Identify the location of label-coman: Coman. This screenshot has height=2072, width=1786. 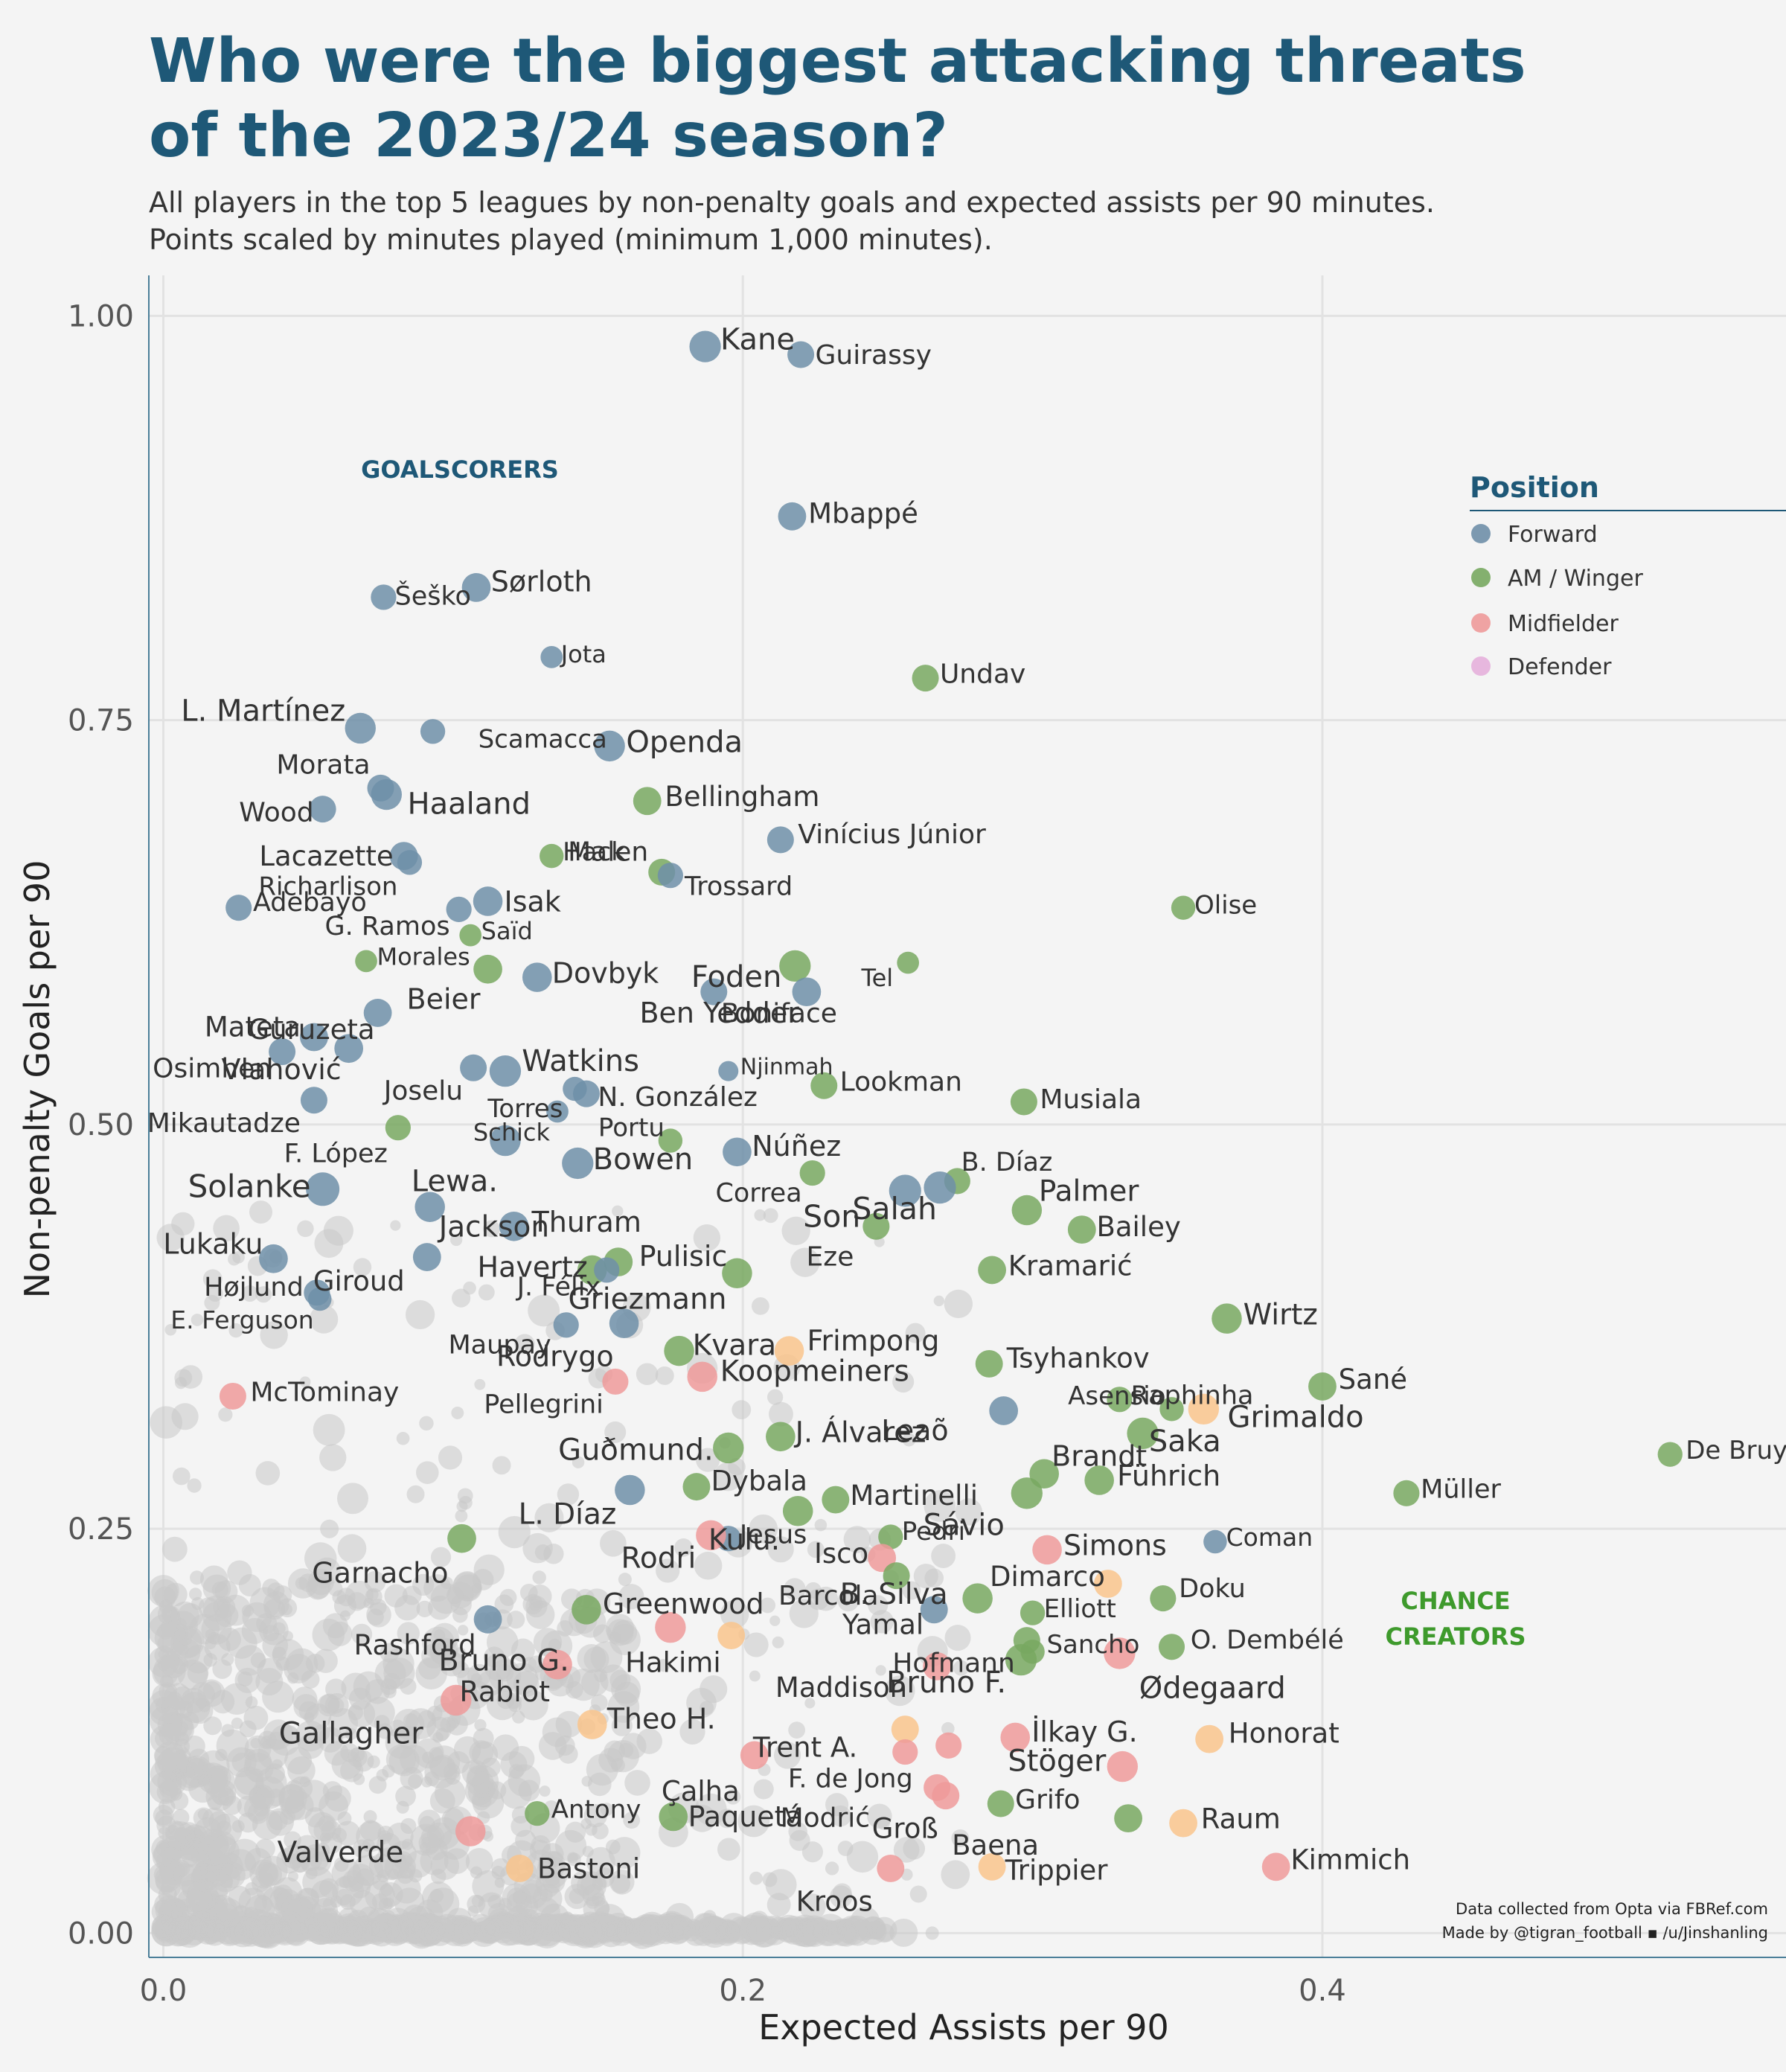
(1269, 1537).